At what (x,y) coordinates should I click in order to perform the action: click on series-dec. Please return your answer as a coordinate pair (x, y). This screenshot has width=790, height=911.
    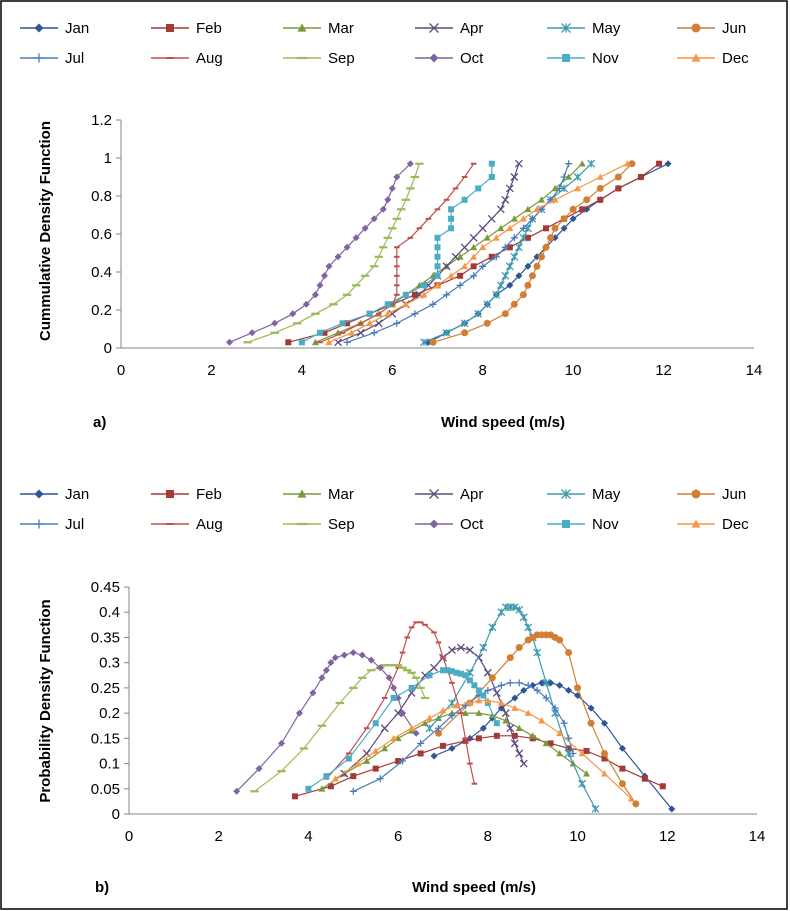
    Looking at the image, I should click on (483, 749).